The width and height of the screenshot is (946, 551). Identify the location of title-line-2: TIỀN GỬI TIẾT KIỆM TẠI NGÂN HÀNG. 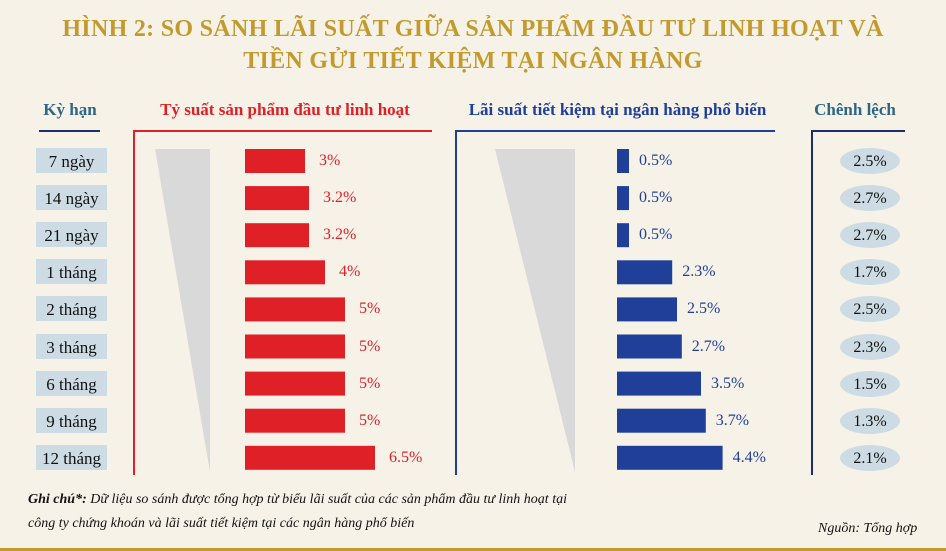
(473, 61).